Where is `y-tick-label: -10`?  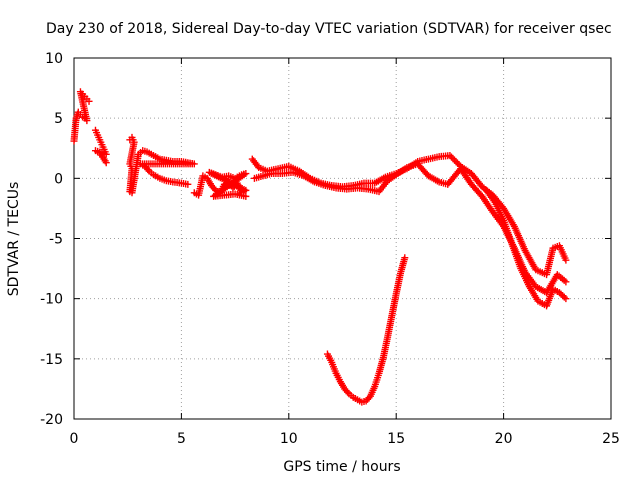
y-tick-label: -10 is located at coordinates (51, 300).